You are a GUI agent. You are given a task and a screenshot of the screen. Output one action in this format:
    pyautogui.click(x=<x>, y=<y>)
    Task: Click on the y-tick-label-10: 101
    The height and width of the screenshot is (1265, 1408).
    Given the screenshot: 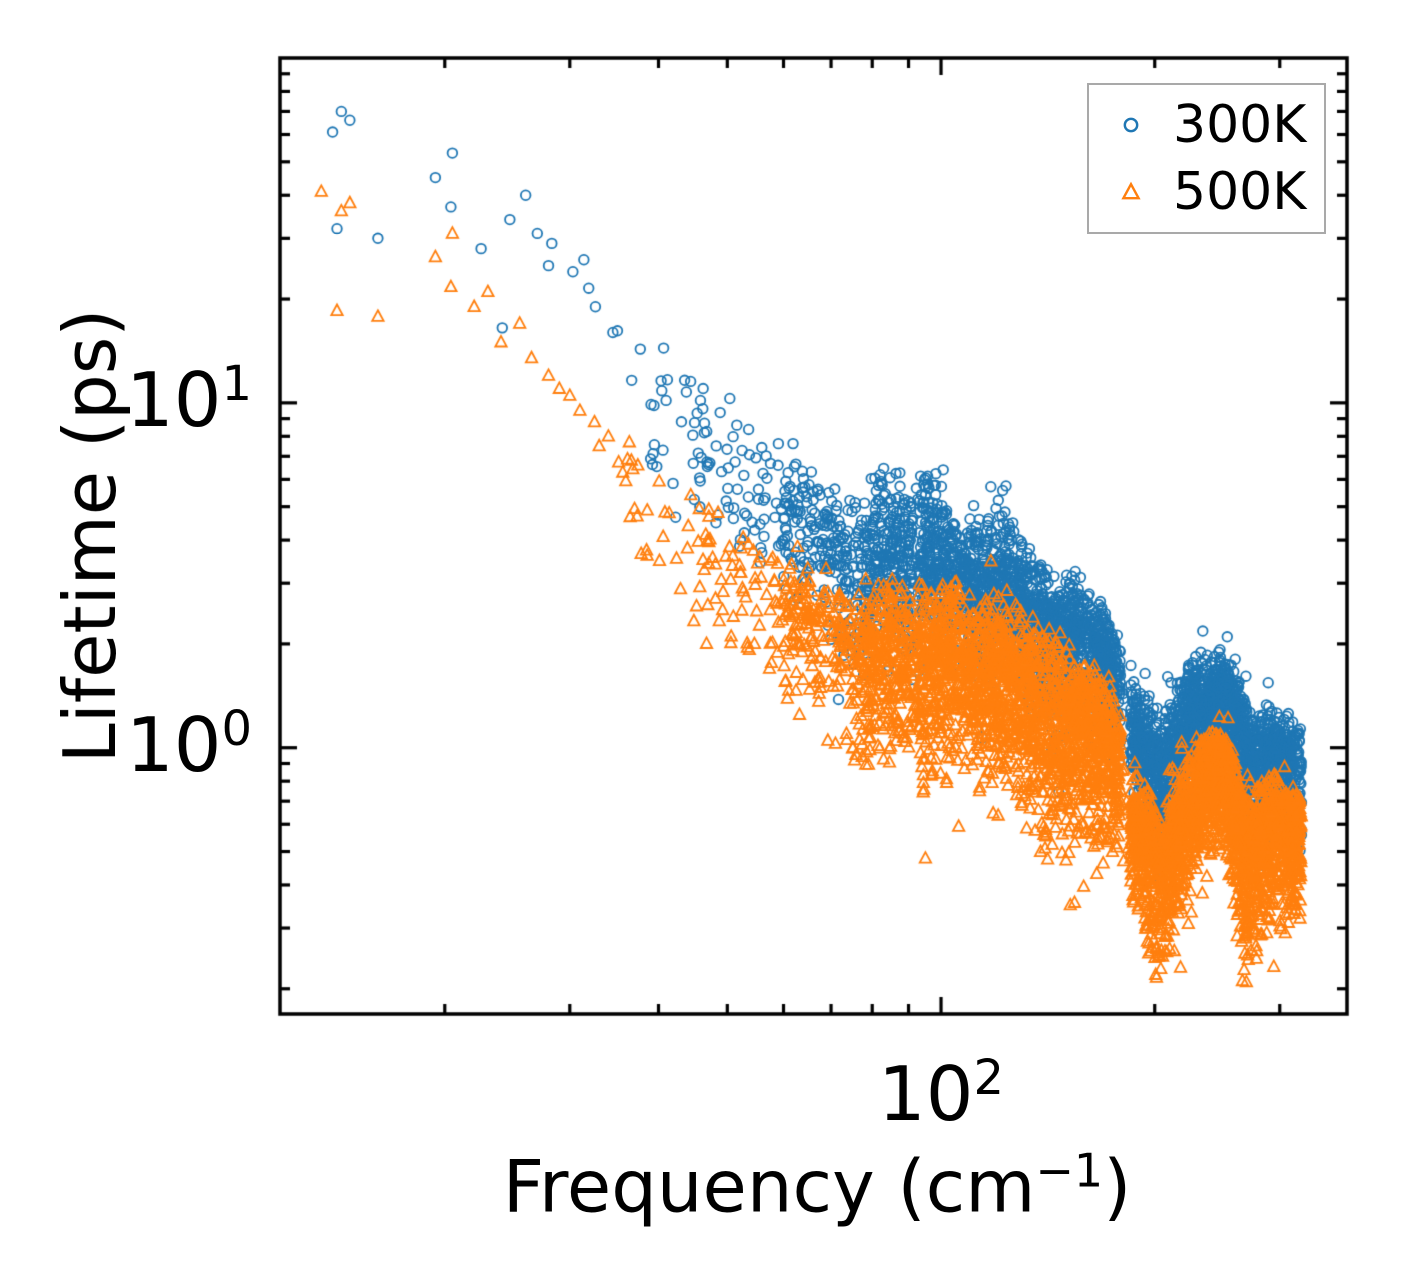 What is the action you would take?
    pyautogui.click(x=189, y=399)
    